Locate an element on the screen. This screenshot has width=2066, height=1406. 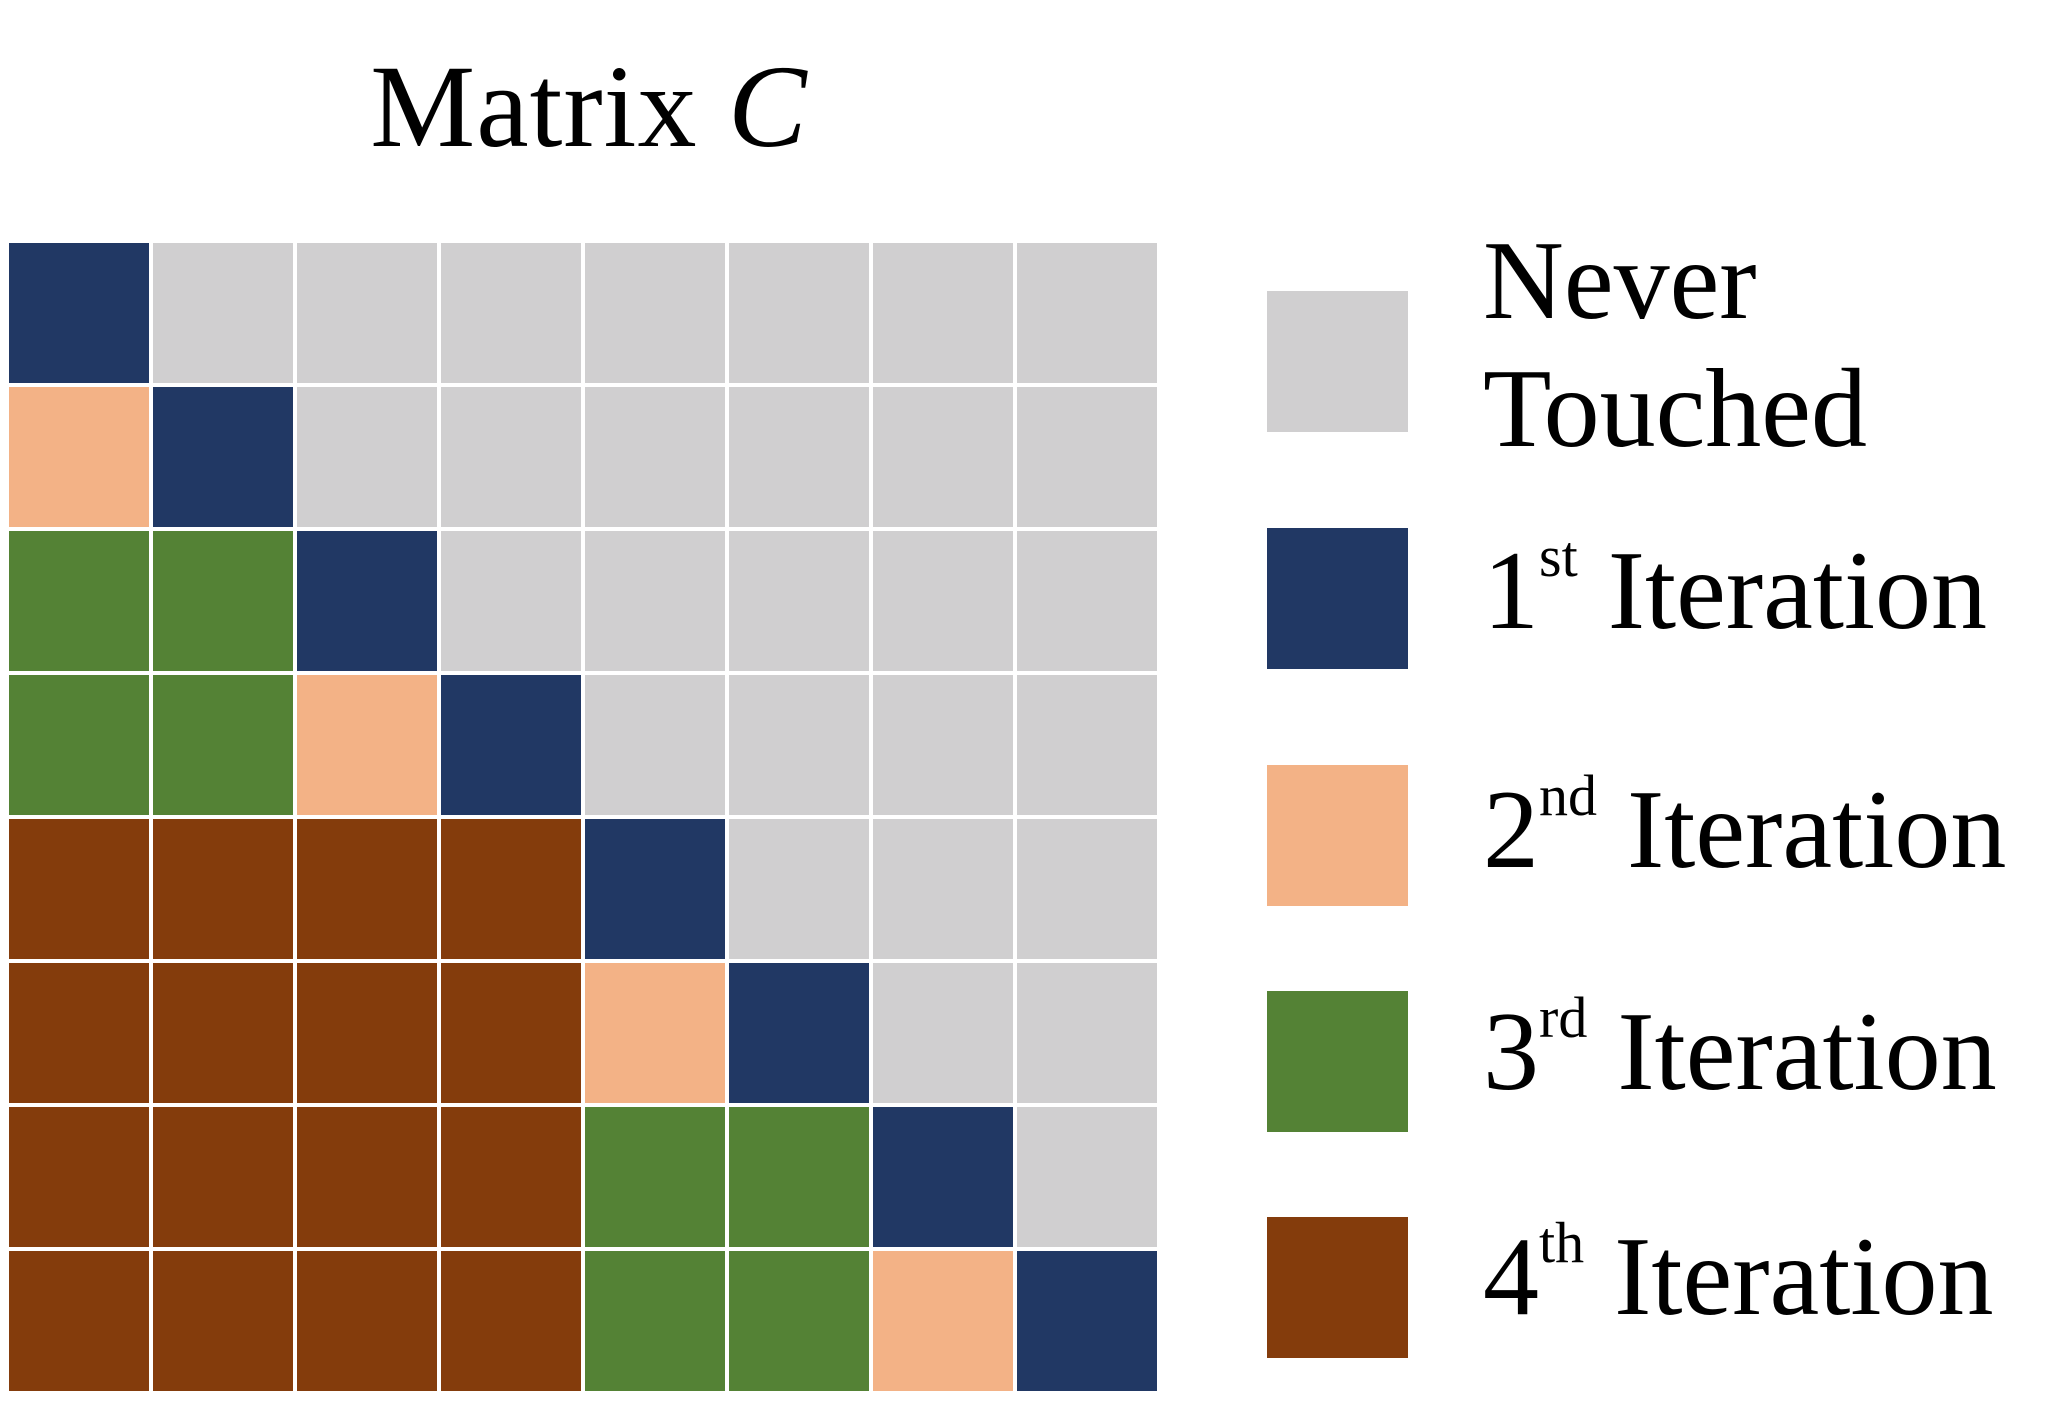
legend-never-line1: Never is located at coordinates (1620, 281).